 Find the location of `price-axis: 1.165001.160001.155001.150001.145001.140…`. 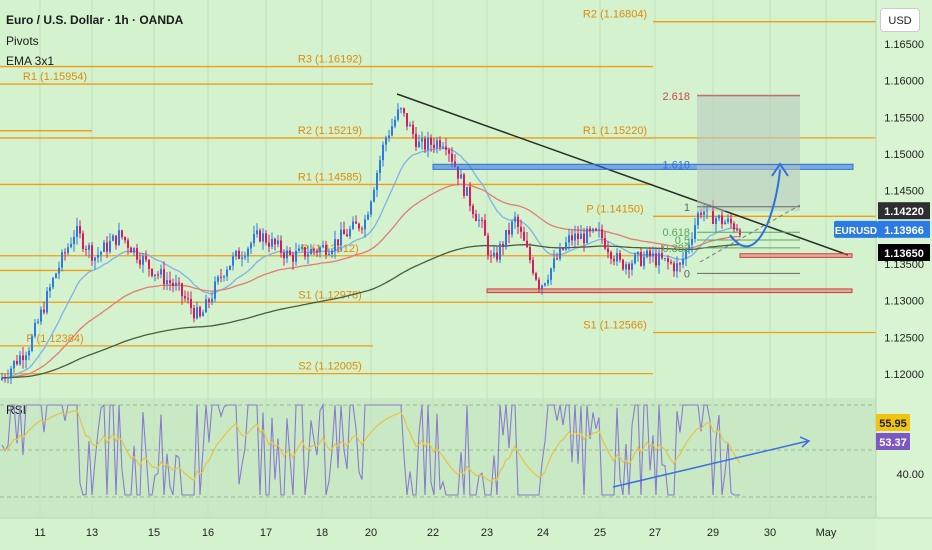

price-axis: 1.165001.160001.155001.150001.145001.140… is located at coordinates (899, 259).